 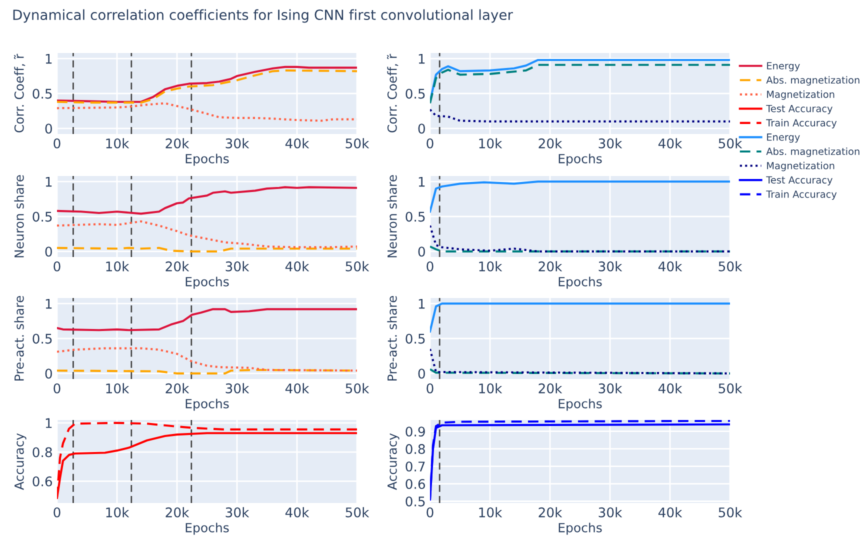 I want to click on y-tick-label: 0.9, so click(x=415, y=431).